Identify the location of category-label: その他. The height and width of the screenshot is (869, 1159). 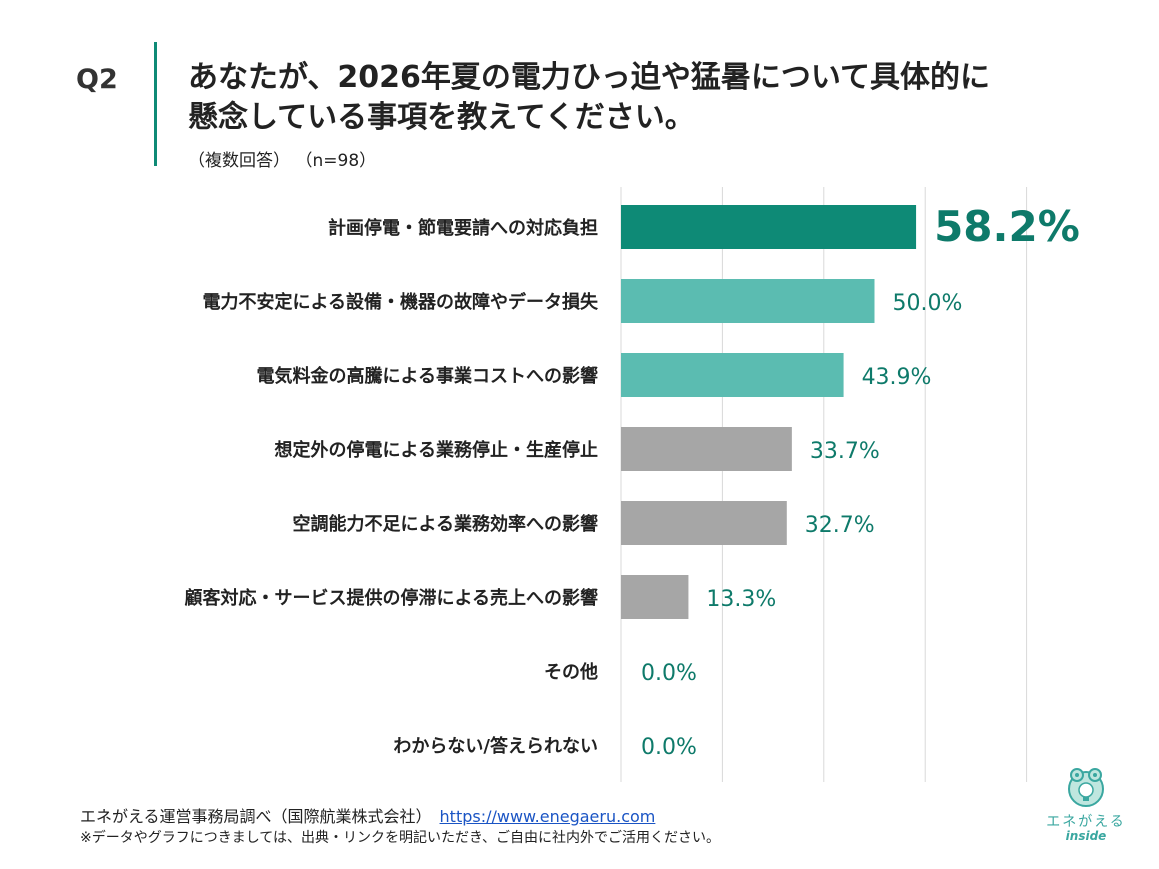
(571, 672).